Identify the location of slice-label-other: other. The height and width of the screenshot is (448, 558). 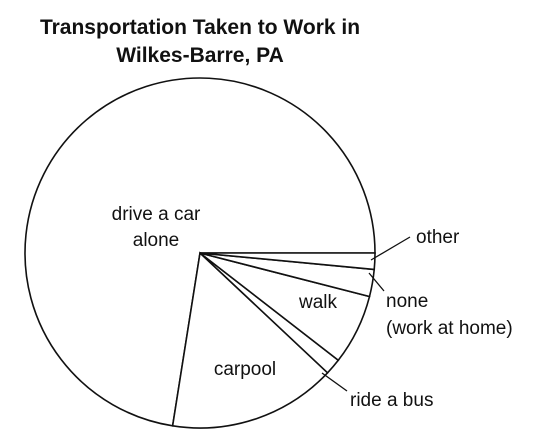
(438, 237).